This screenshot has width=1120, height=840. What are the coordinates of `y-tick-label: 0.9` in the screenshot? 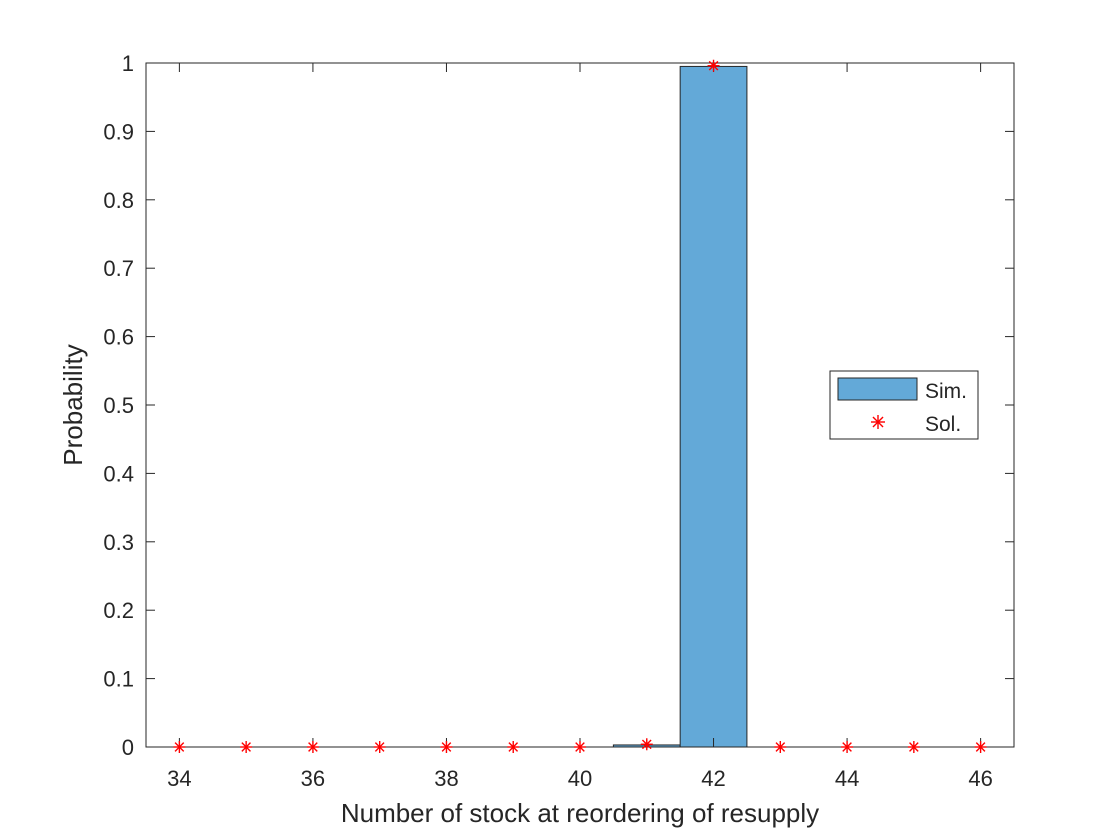 It's located at (118, 131).